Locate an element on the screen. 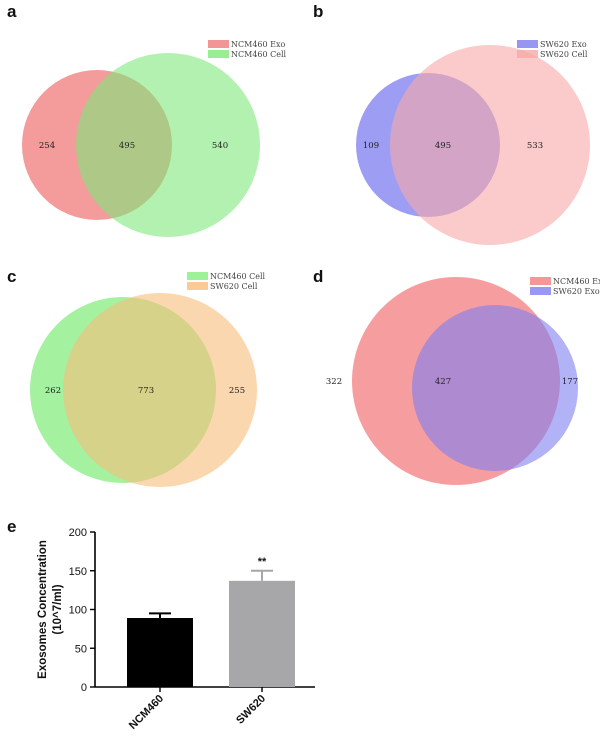 The image size is (600, 738). legend-label-b-2: SW620 Cell is located at coordinates (564, 54).